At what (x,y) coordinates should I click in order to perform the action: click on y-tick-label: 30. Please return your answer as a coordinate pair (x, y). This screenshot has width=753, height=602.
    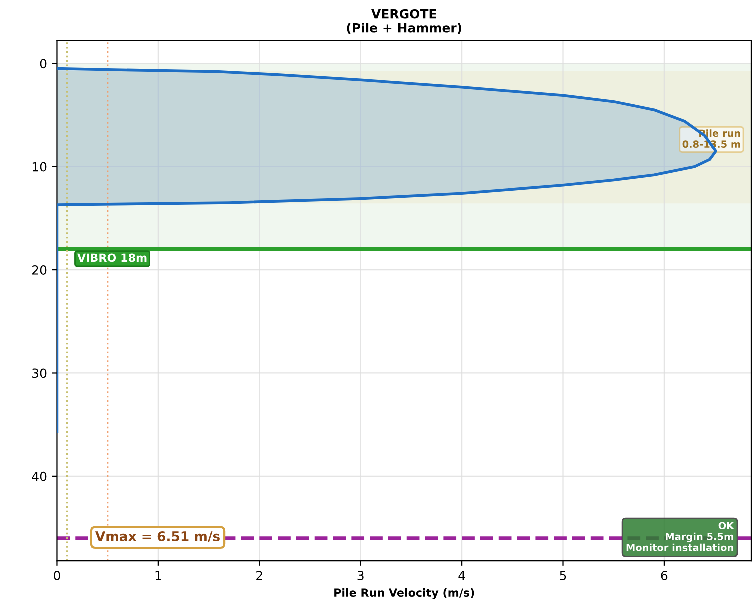
    Looking at the image, I should click on (39, 373).